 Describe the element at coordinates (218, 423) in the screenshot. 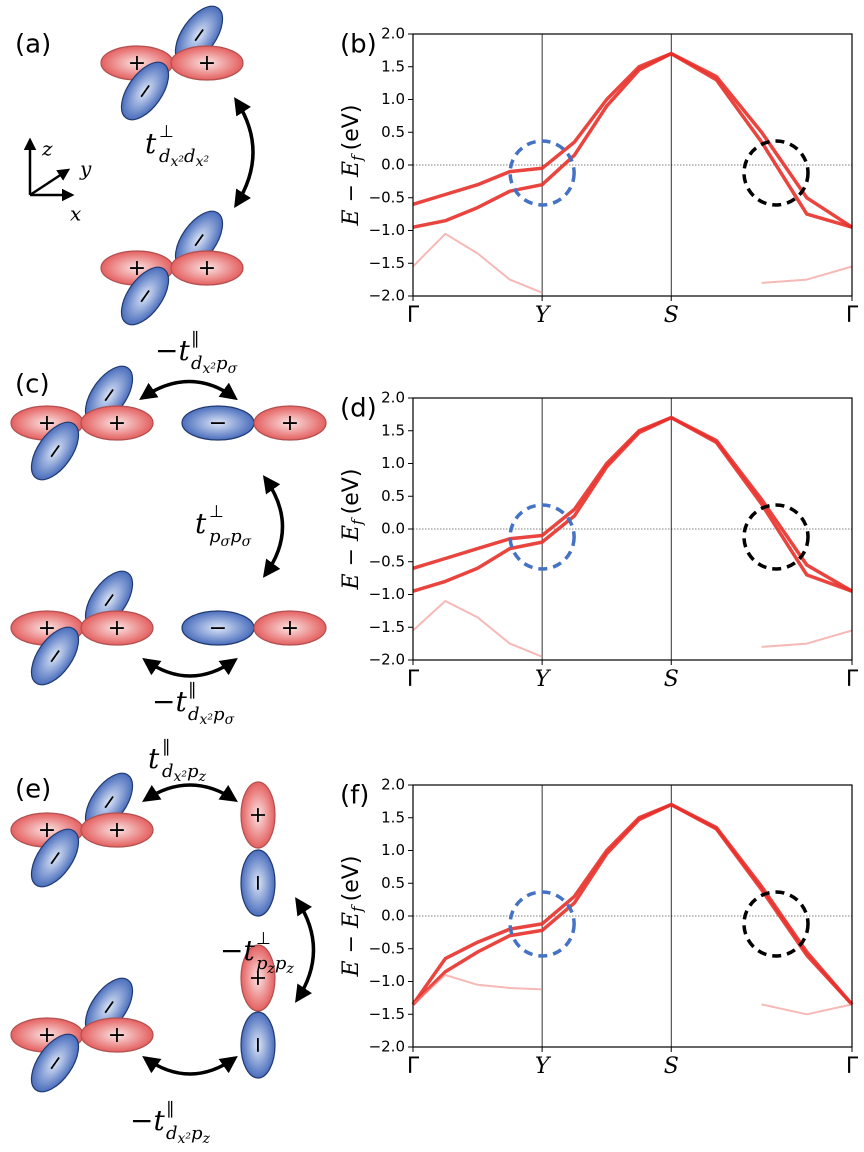

I see `lobe-sign: −` at that location.